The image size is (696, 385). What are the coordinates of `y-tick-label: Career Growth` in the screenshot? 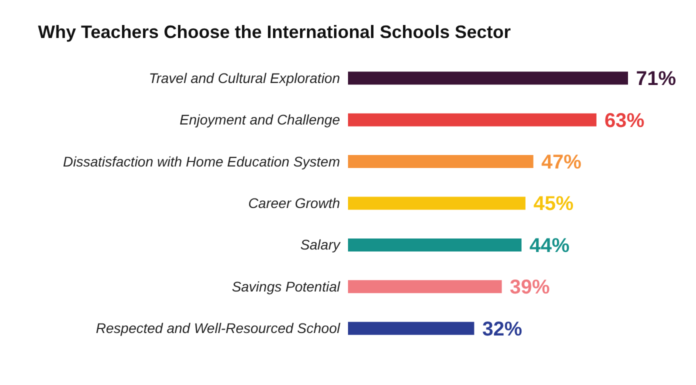 It's located at (294, 203).